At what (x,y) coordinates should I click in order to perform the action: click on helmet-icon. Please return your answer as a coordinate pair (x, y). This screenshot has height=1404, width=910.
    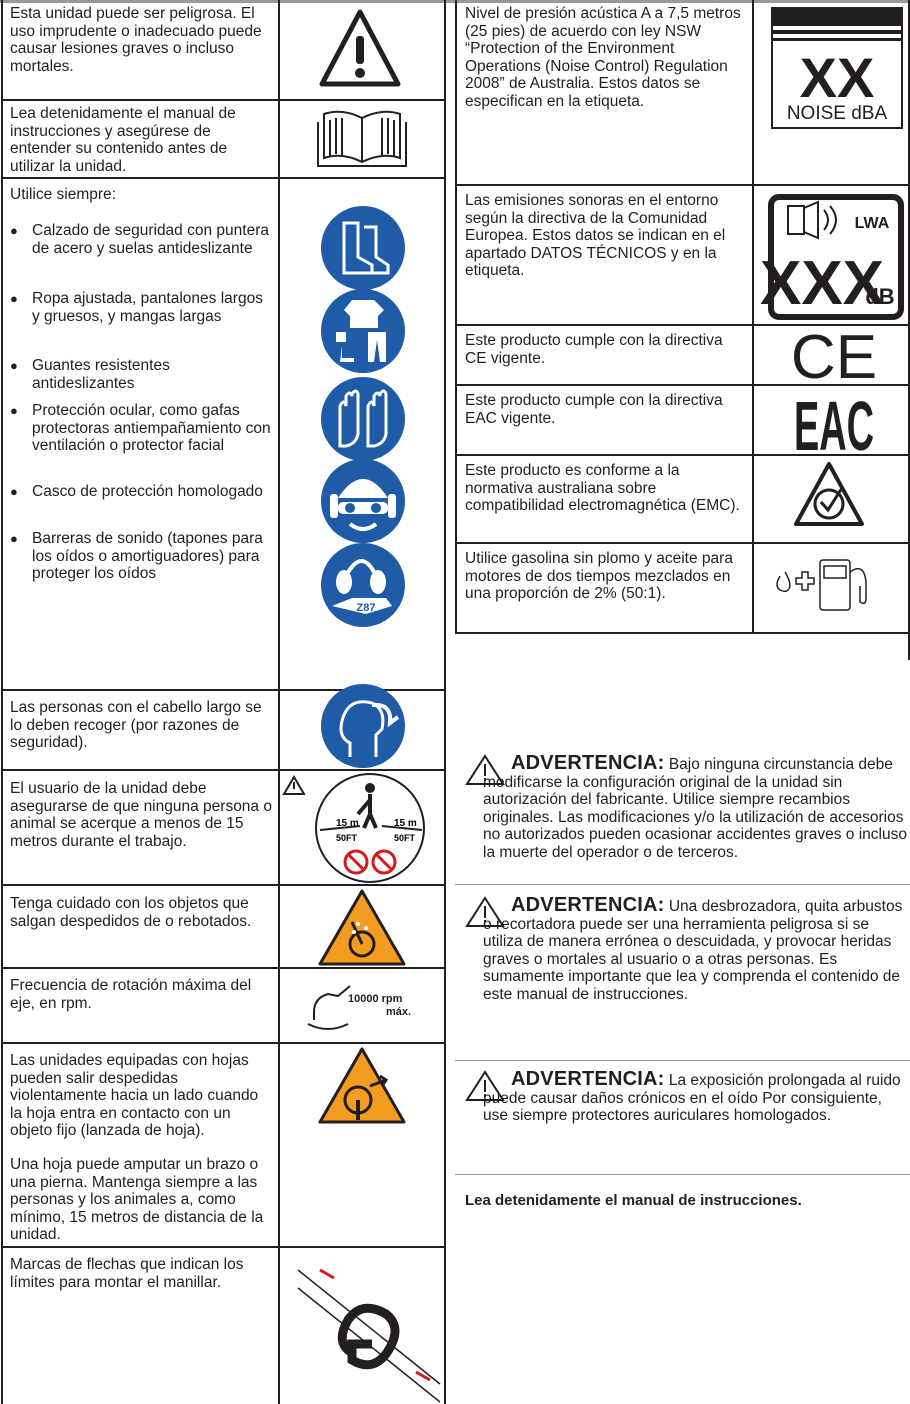
    Looking at the image, I should click on (363, 501).